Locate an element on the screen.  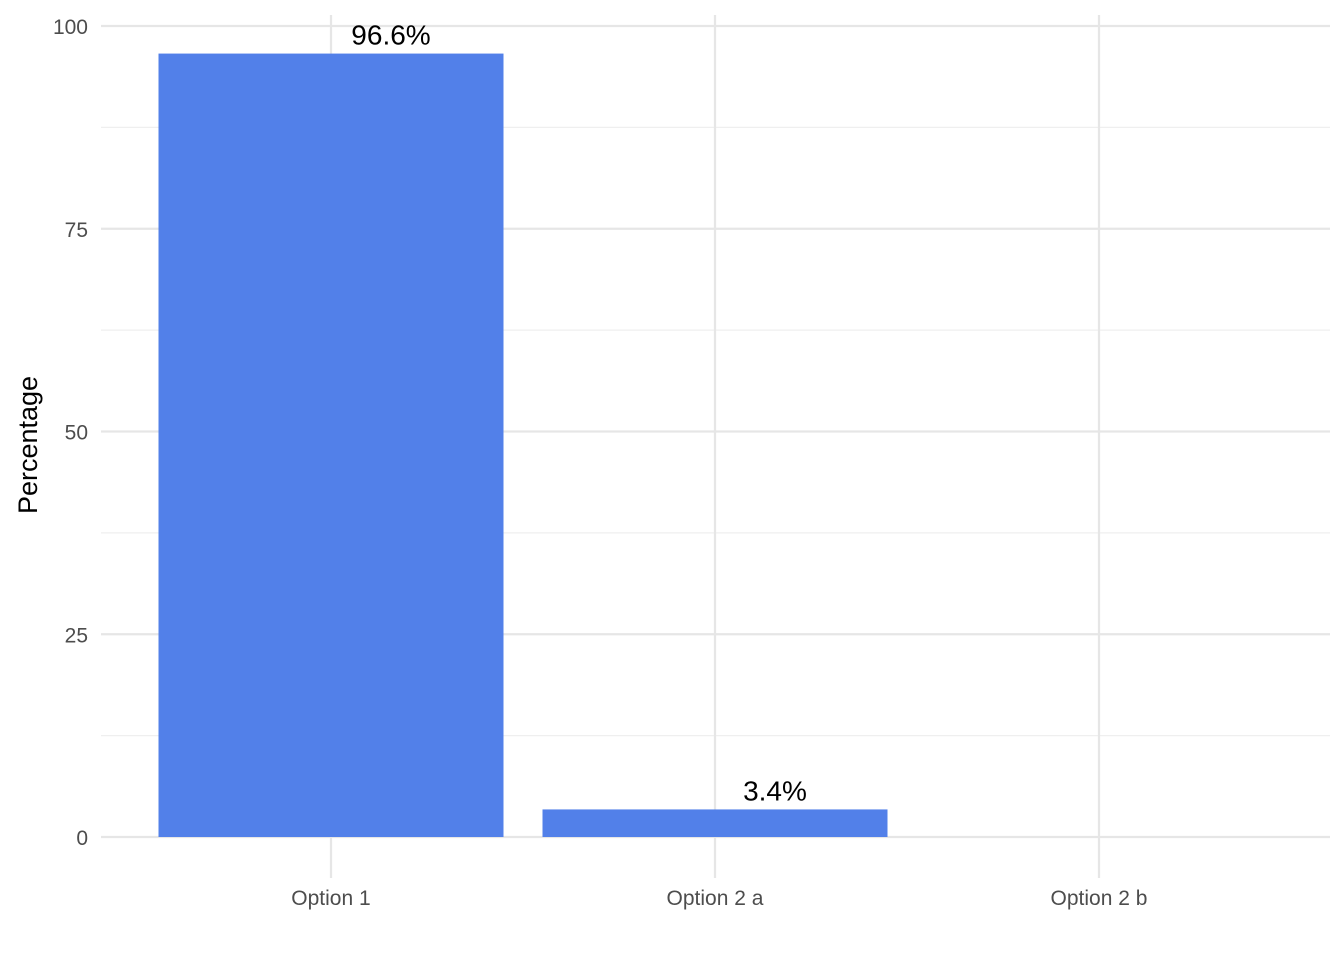
y-axis-ticks: 0 25 50 75 100 is located at coordinates (70, 433).